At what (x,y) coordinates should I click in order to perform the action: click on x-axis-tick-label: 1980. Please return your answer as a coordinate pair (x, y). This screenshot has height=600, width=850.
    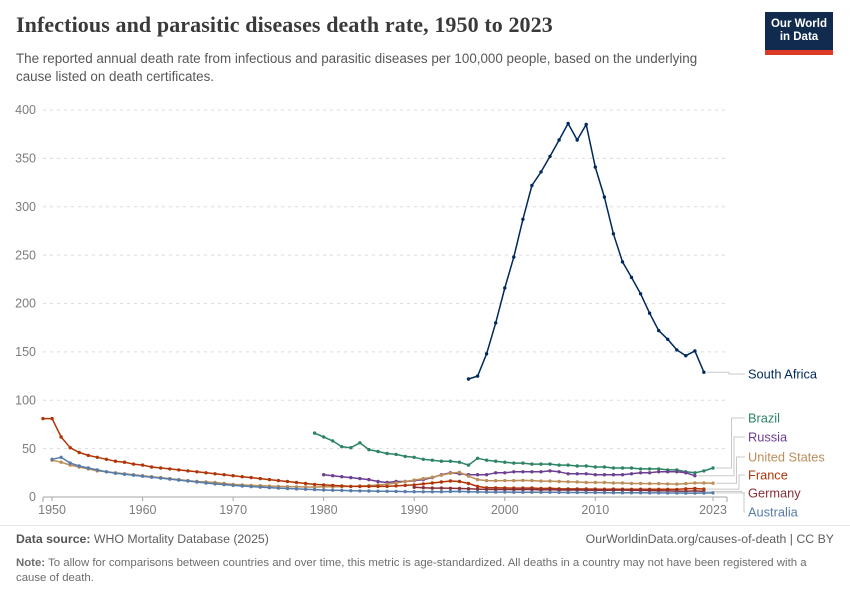
    Looking at the image, I should click on (324, 510).